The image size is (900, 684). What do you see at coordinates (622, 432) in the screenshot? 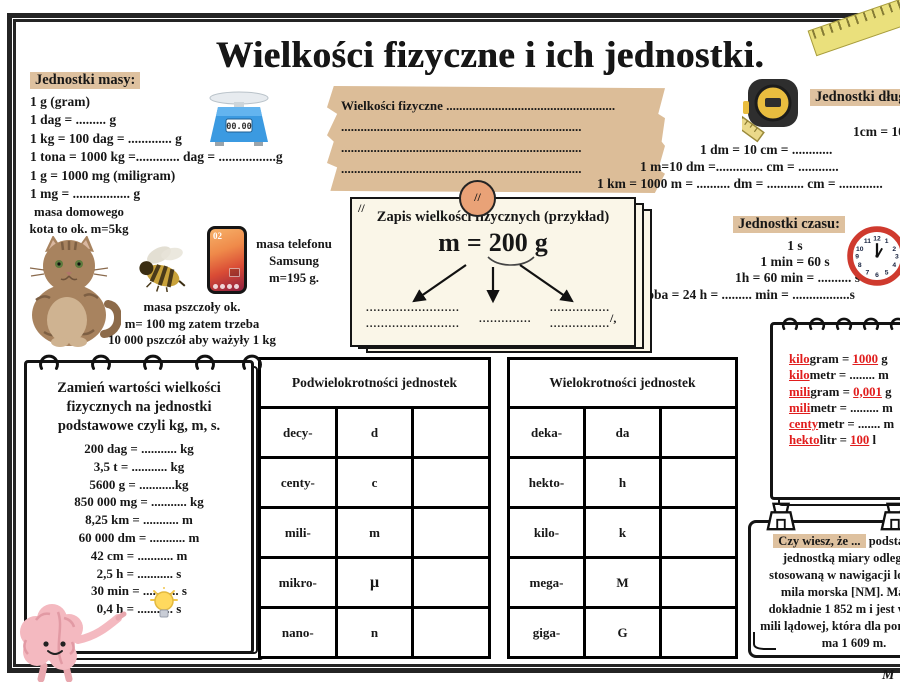
I see `symbol-cell: da` at bounding box center [622, 432].